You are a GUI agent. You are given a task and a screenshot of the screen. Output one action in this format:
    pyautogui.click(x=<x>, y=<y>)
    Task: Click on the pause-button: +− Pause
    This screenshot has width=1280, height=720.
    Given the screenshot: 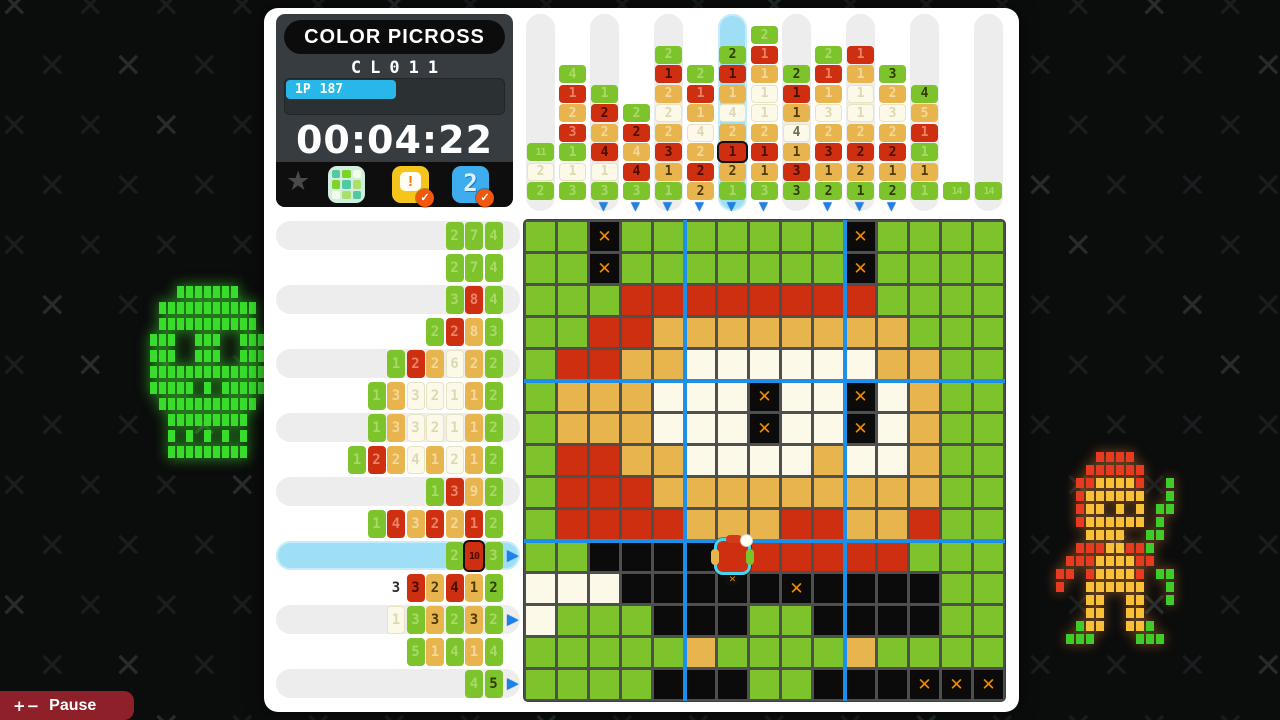 What is the action you would take?
    pyautogui.click(x=67, y=705)
    